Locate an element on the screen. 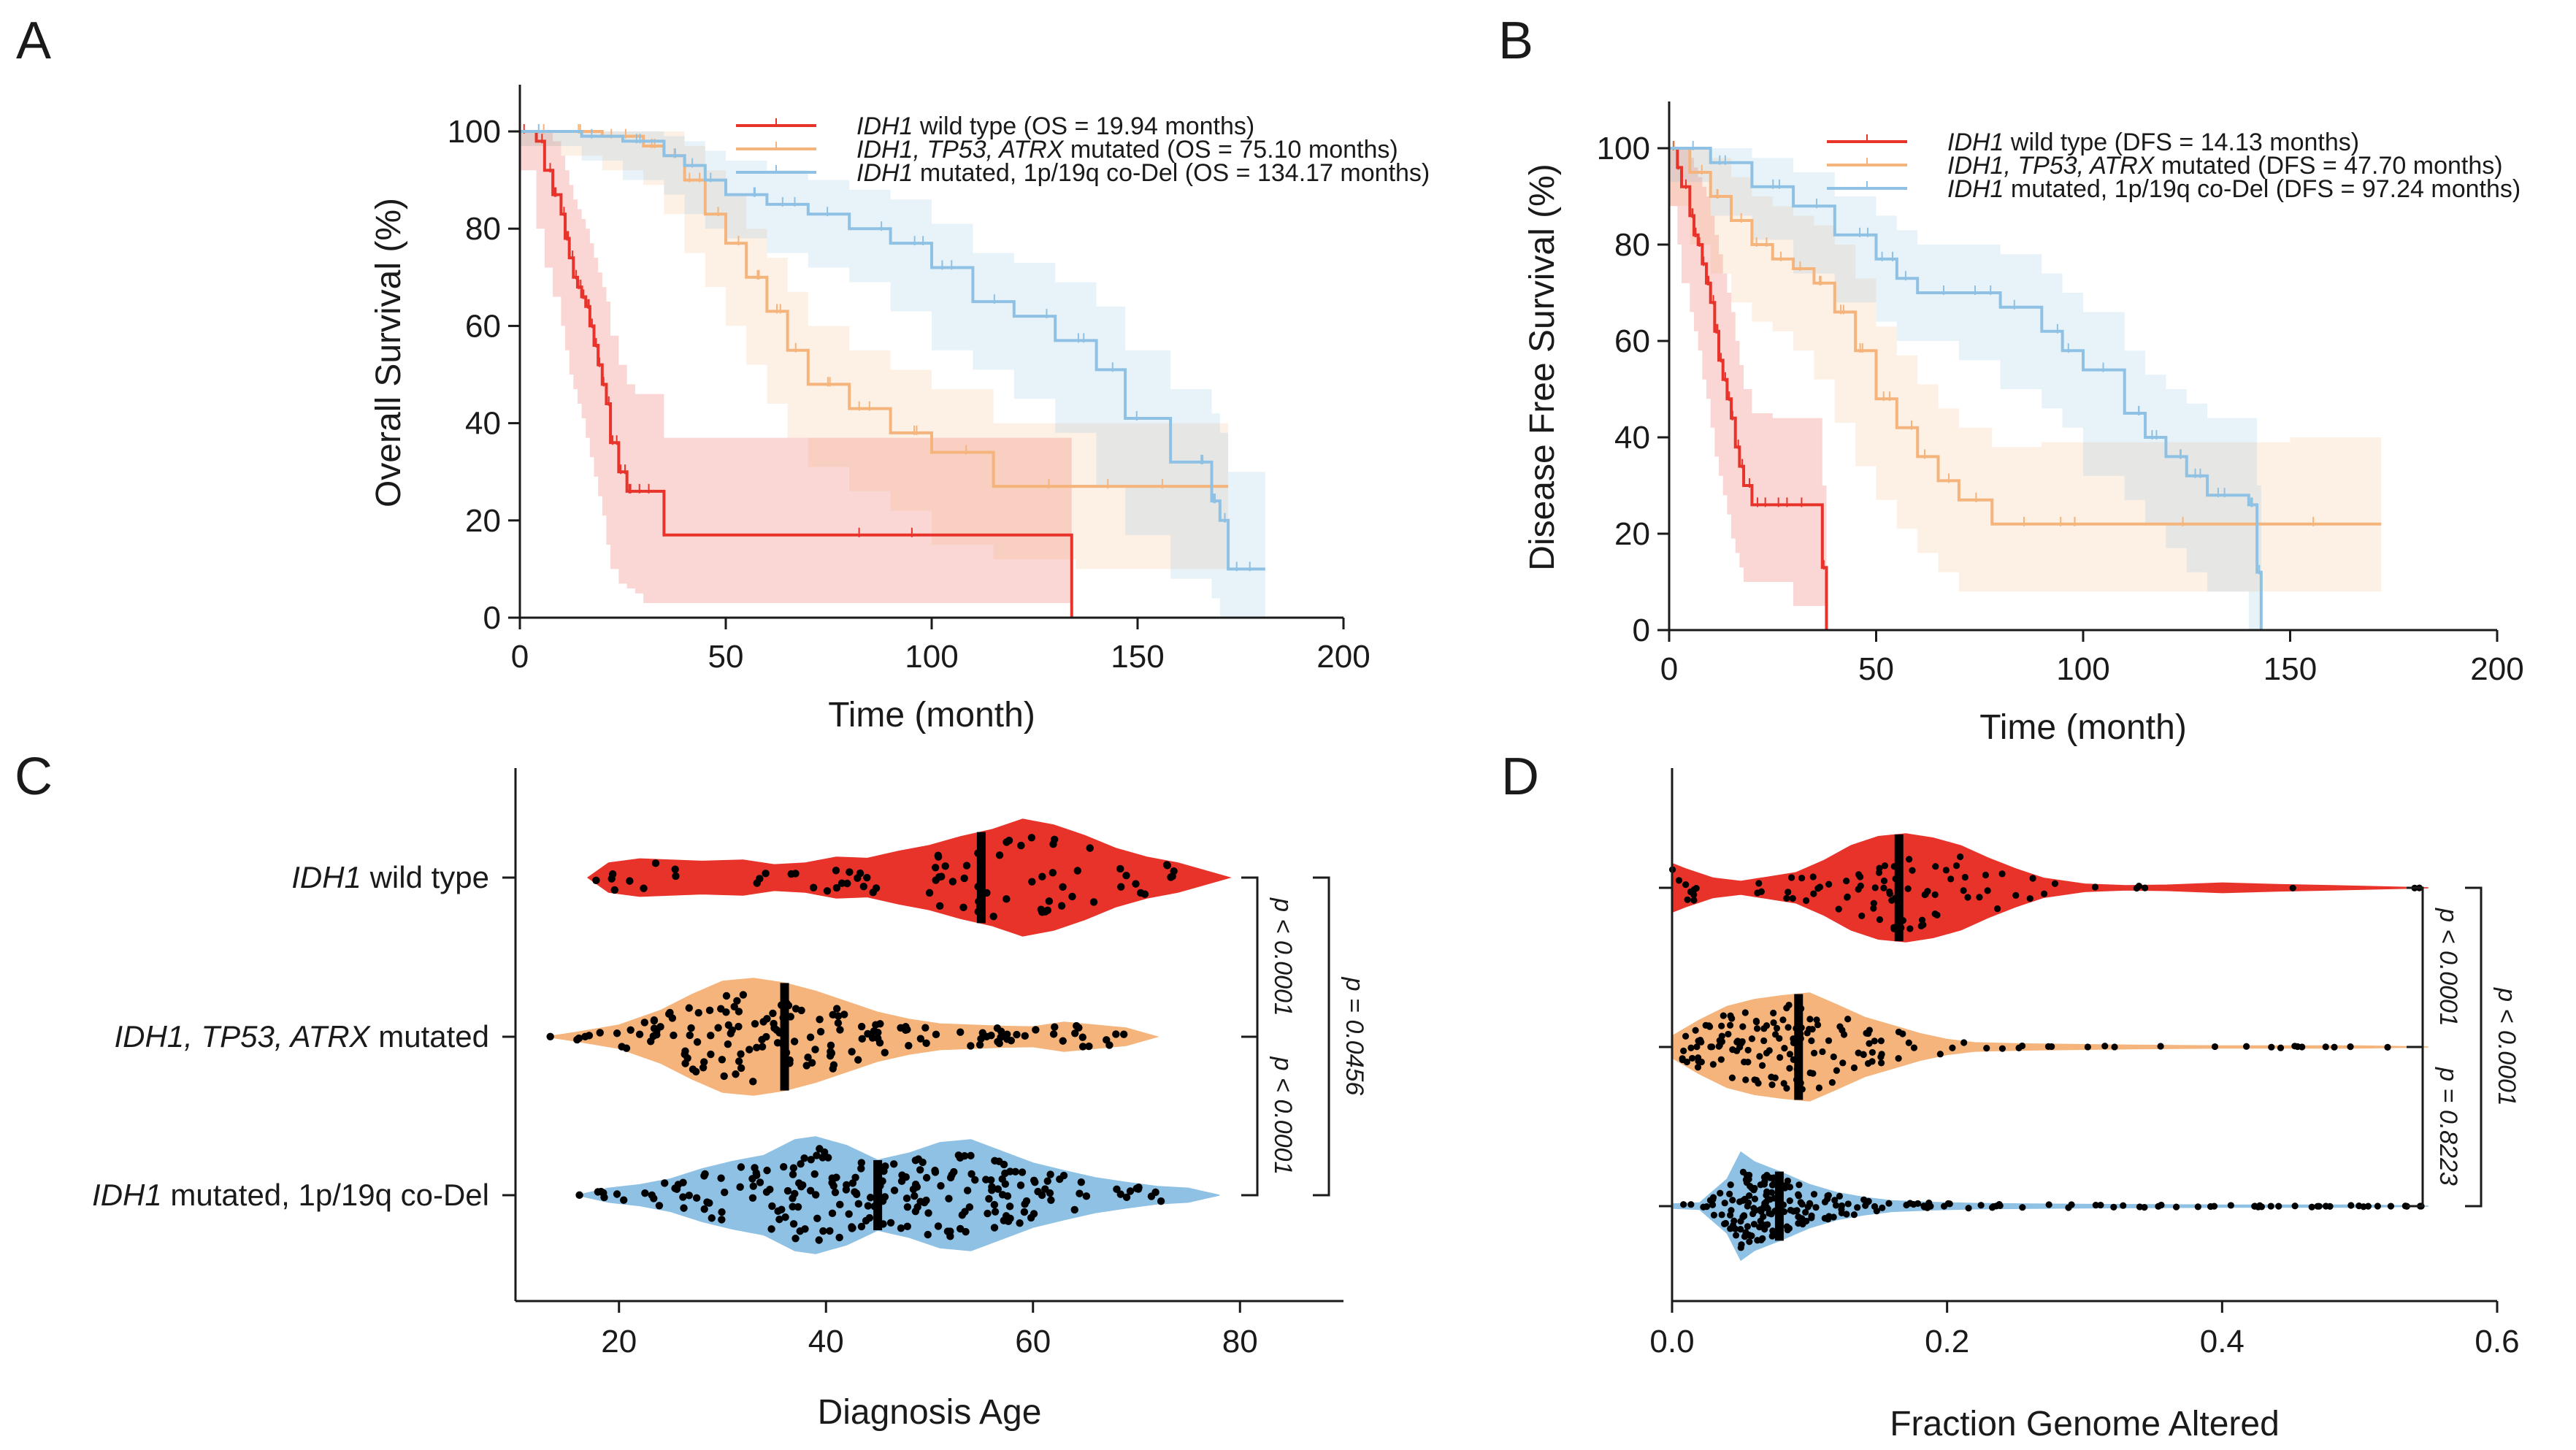  group-description: mutated, 1p/19q co-Del is located at coordinates (325, 1195).